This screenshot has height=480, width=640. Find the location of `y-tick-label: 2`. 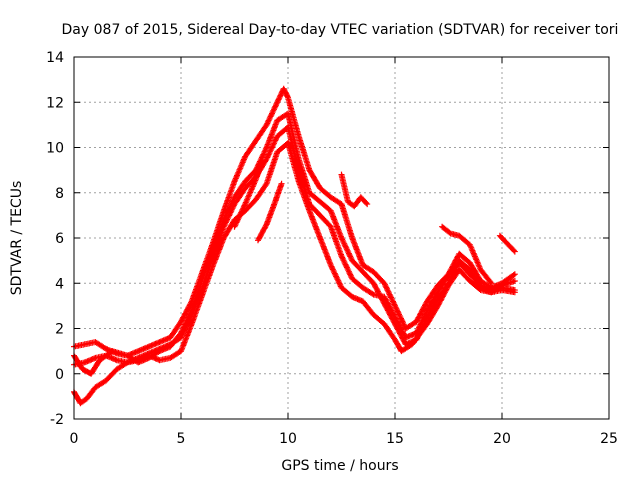

y-tick-label: 2 is located at coordinates (59, 330).